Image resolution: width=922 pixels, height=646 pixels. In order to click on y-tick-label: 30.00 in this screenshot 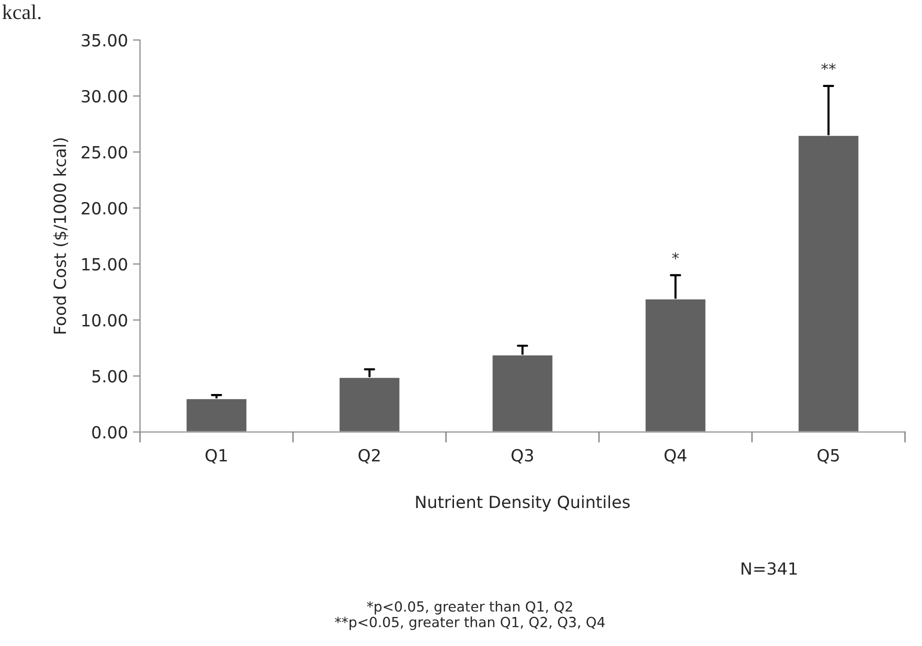, I will do `click(105, 96)`.